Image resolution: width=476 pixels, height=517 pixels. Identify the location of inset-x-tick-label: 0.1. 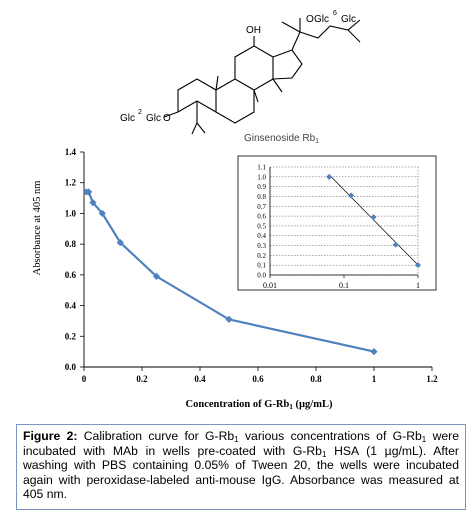
(344, 285).